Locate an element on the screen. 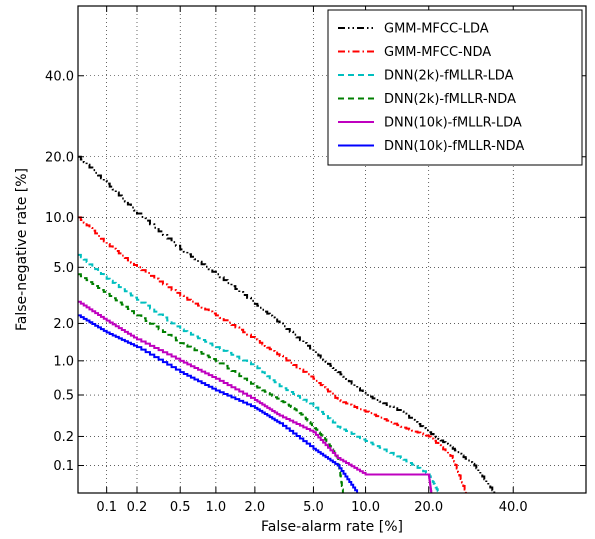  legend-label: DNN(10k)-fMLLR-LDA is located at coordinates (453, 123).